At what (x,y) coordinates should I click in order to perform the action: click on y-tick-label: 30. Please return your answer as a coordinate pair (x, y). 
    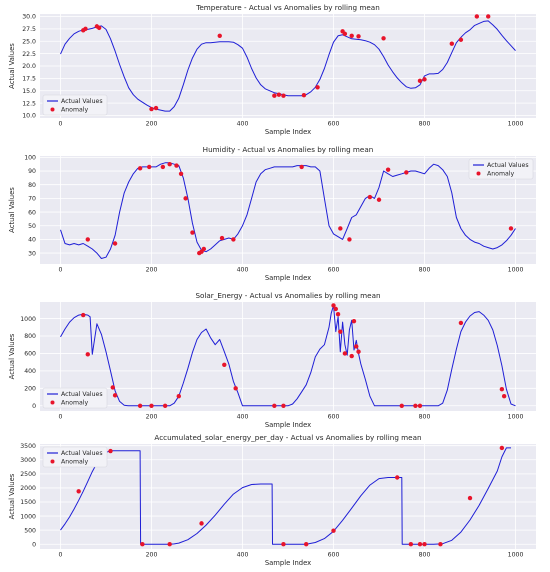
    Looking at the image, I should click on (32, 253).